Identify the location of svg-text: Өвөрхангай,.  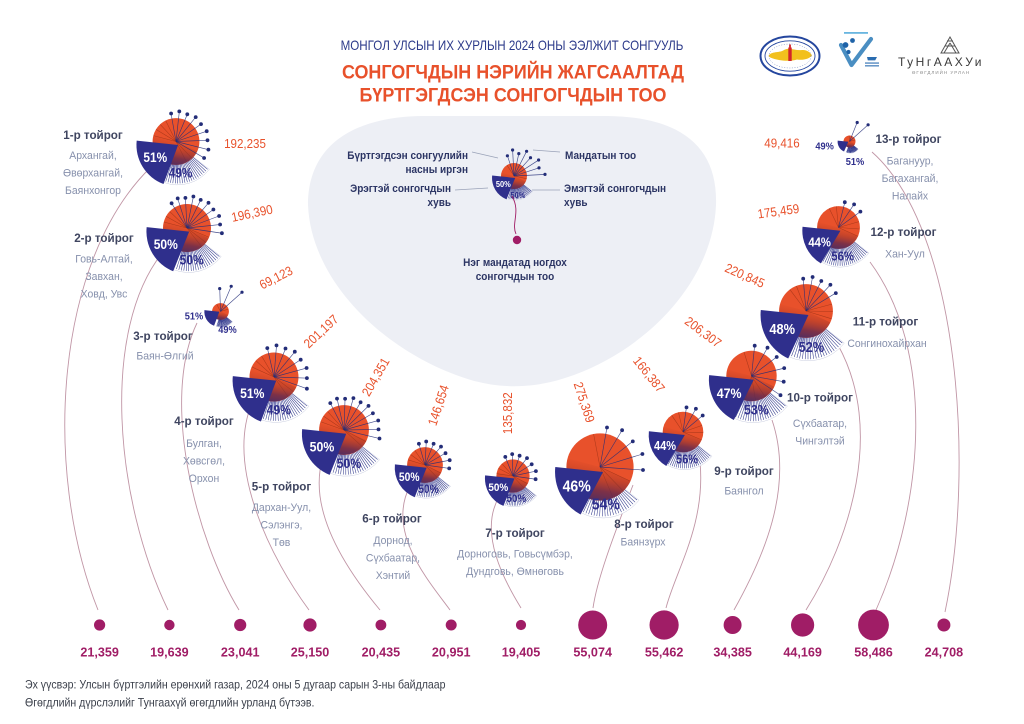
(93, 173).